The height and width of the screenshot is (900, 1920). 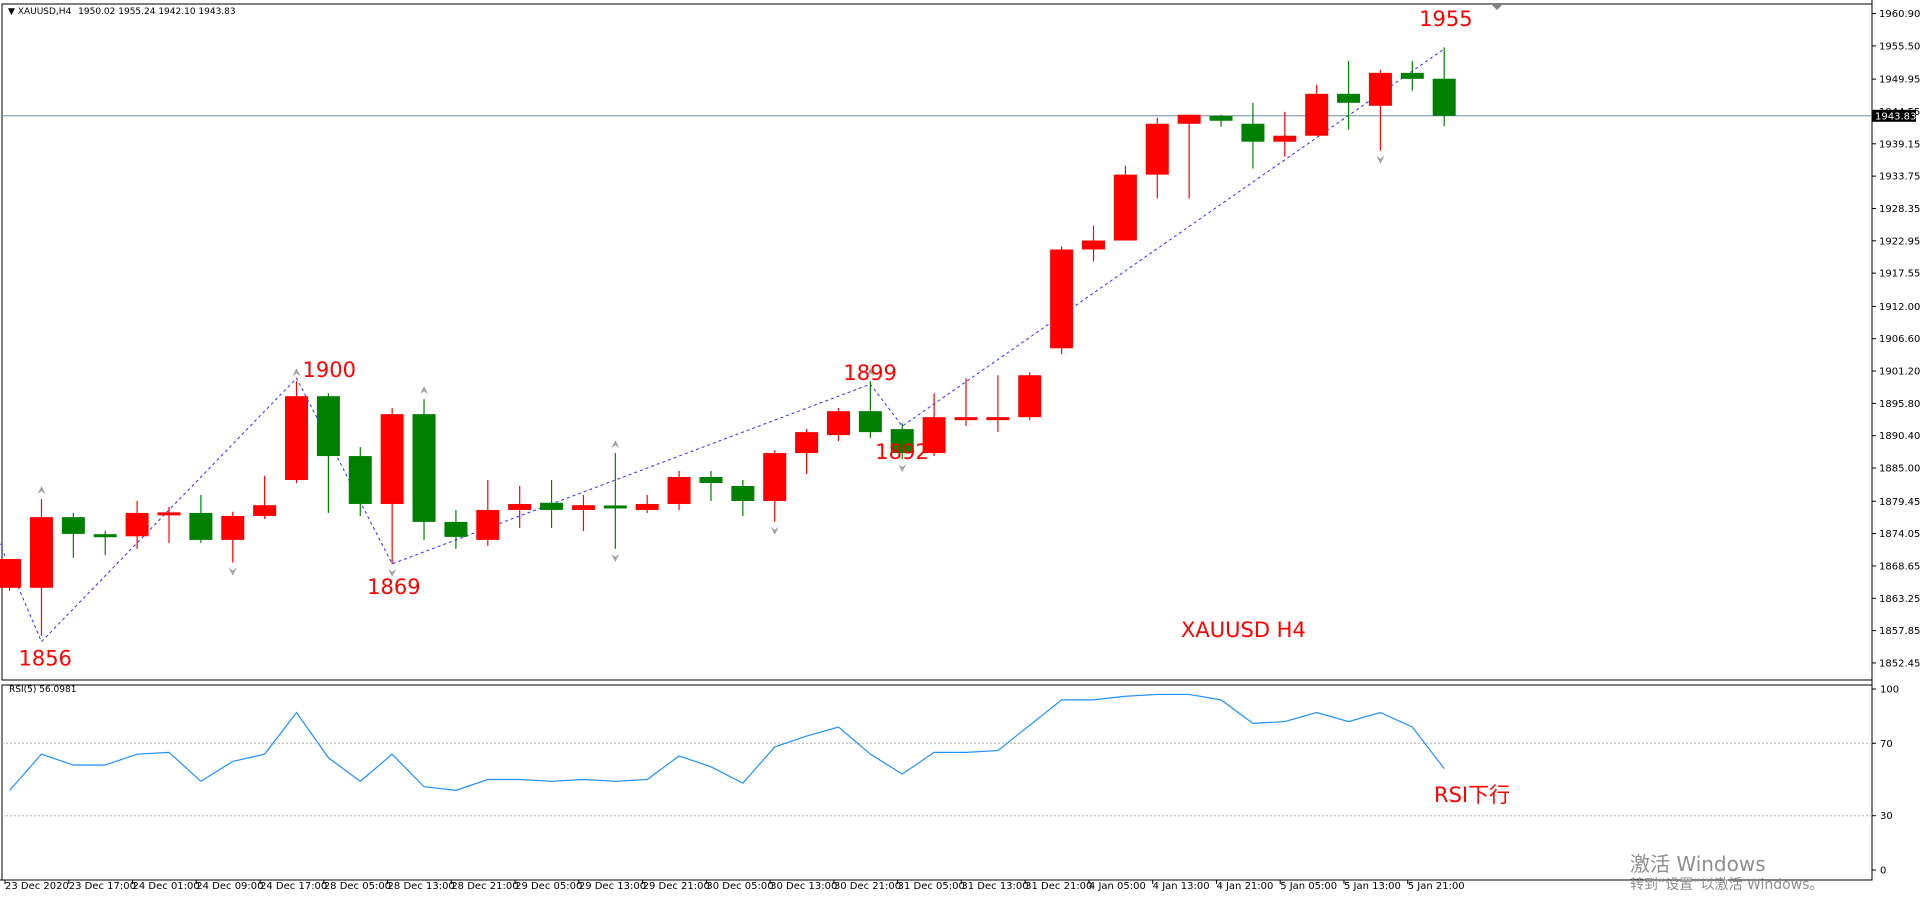 What do you see at coordinates (329, 370) in the screenshot?
I see `swing-label-1900: 1900` at bounding box center [329, 370].